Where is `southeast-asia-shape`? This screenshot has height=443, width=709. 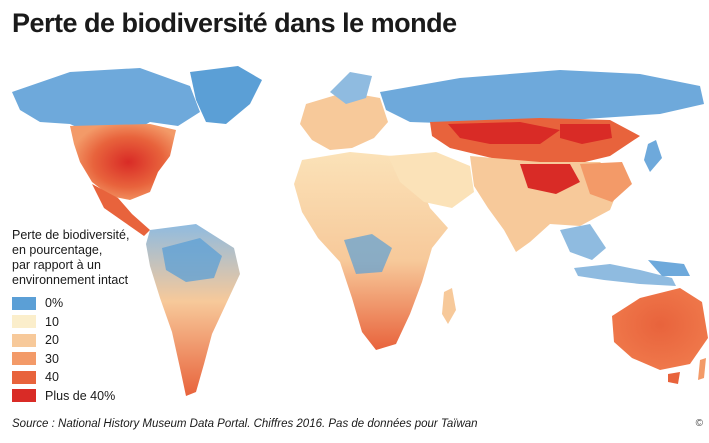
southeast-asia-shape is located at coordinates (583, 242).